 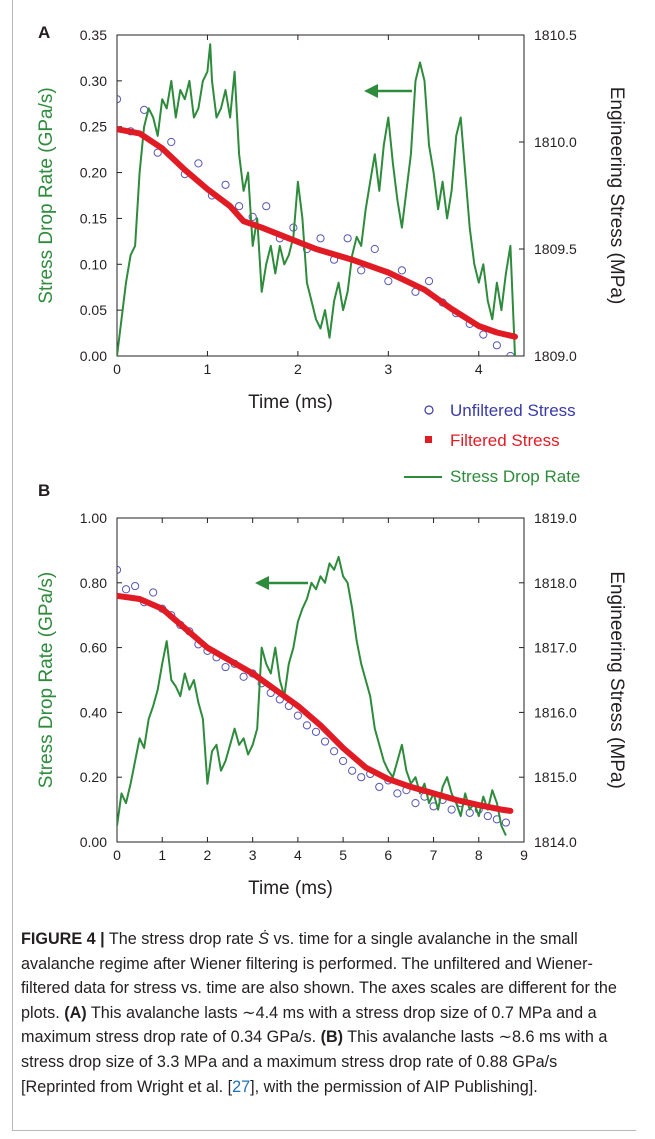 I want to click on y-right-tick-label: 1809.5, so click(x=555, y=249).